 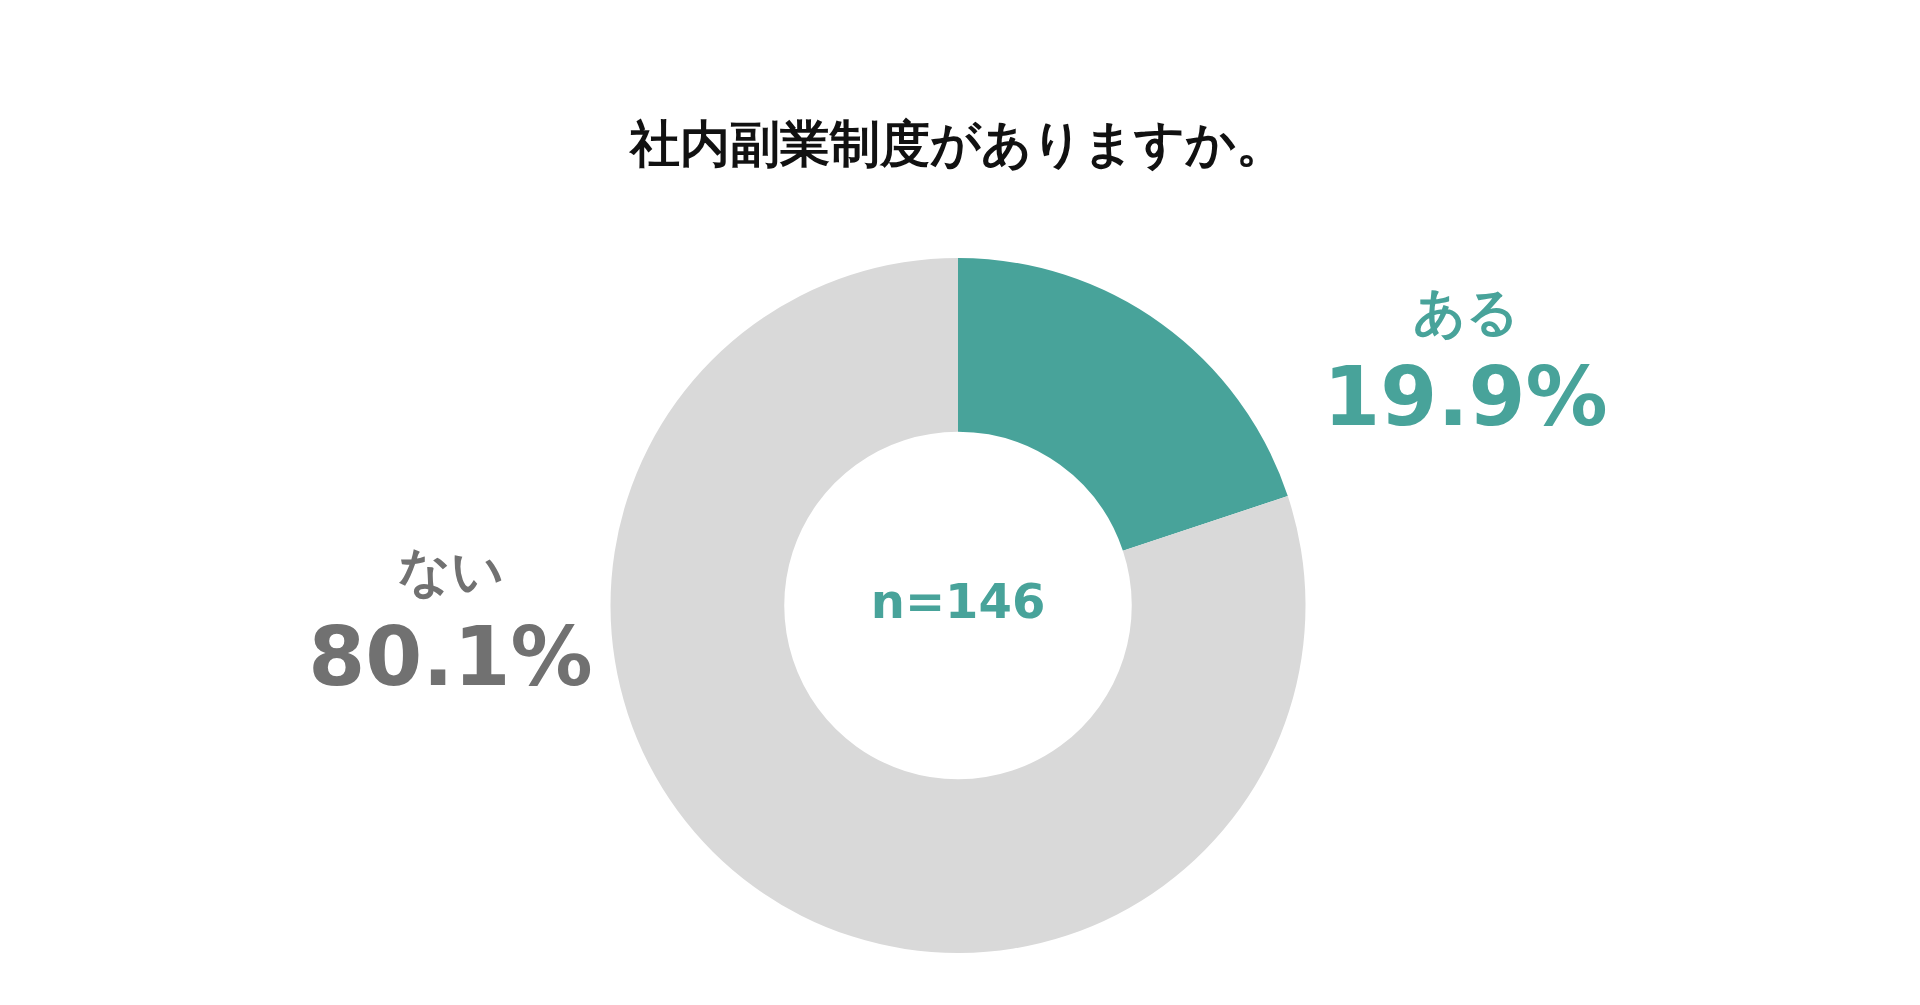 What do you see at coordinates (450, 656) in the screenshot?
I see `data-label: 80.1%` at bounding box center [450, 656].